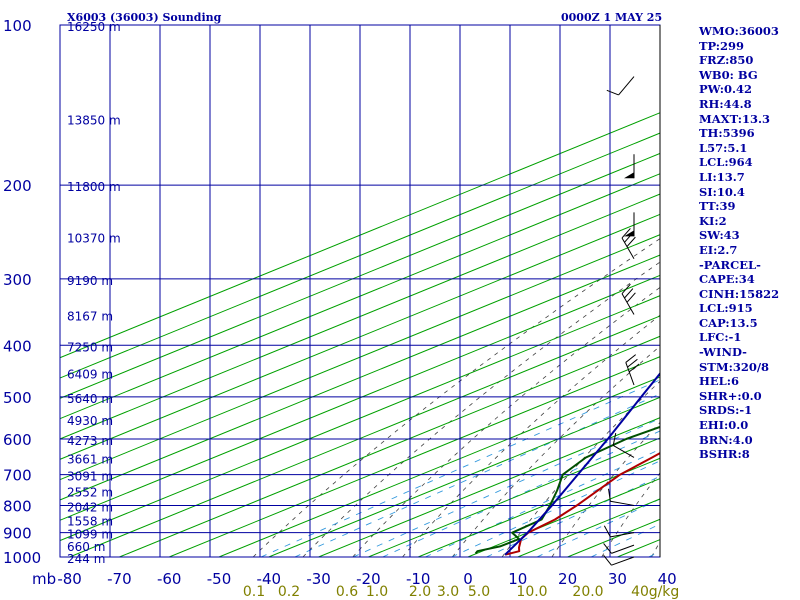 This screenshot has width=800, height=600. What do you see at coordinates (289, 592) in the screenshot?
I see `mixing-ratio-tick-label: 0.2` at bounding box center [289, 592].